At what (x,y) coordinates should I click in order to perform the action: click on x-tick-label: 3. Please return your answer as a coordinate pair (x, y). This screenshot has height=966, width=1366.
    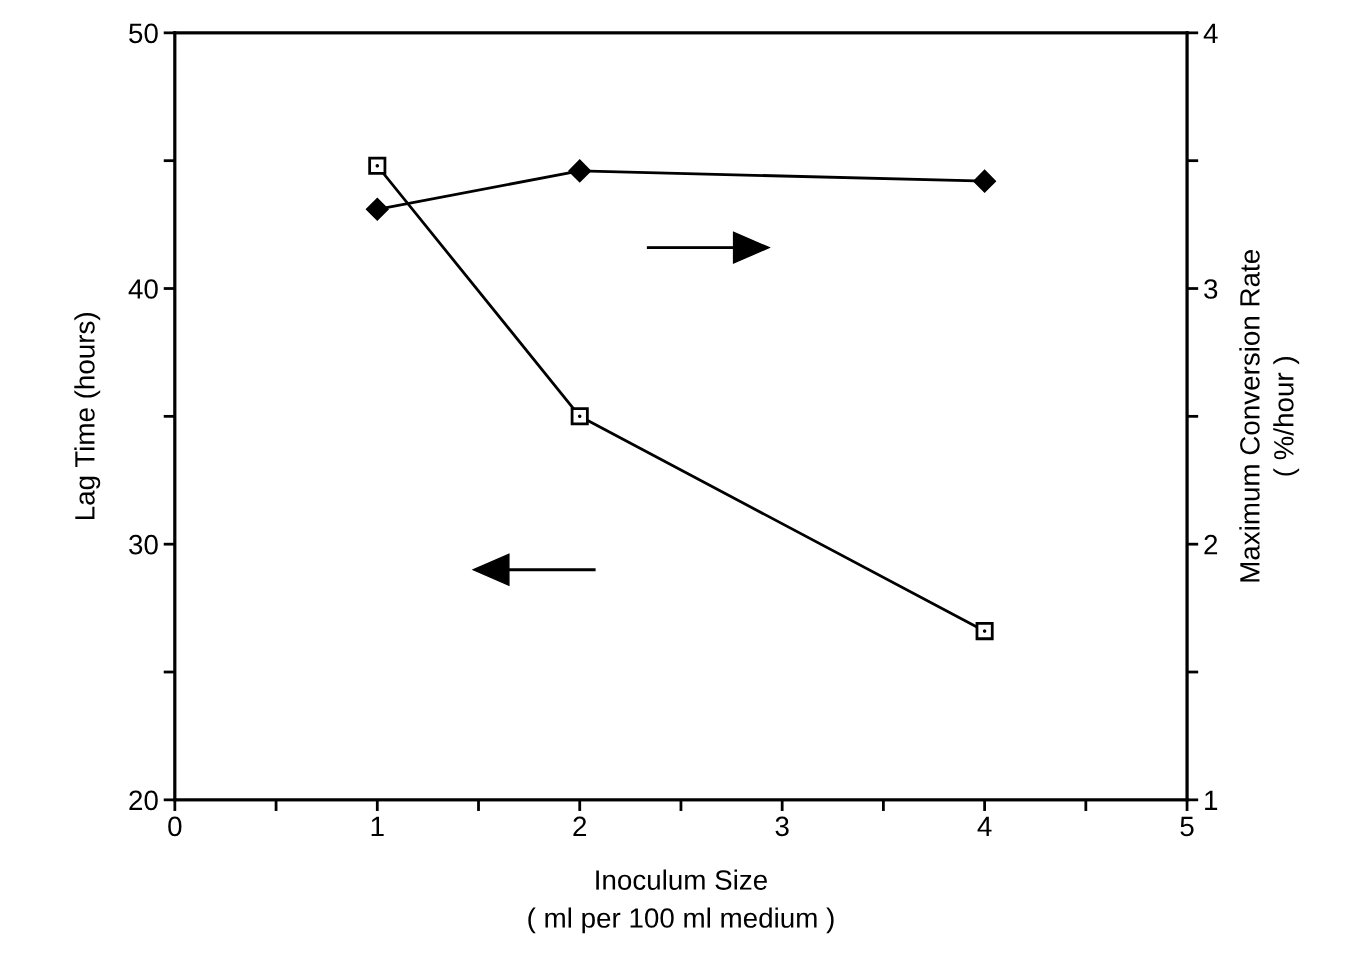
    Looking at the image, I should click on (782, 826).